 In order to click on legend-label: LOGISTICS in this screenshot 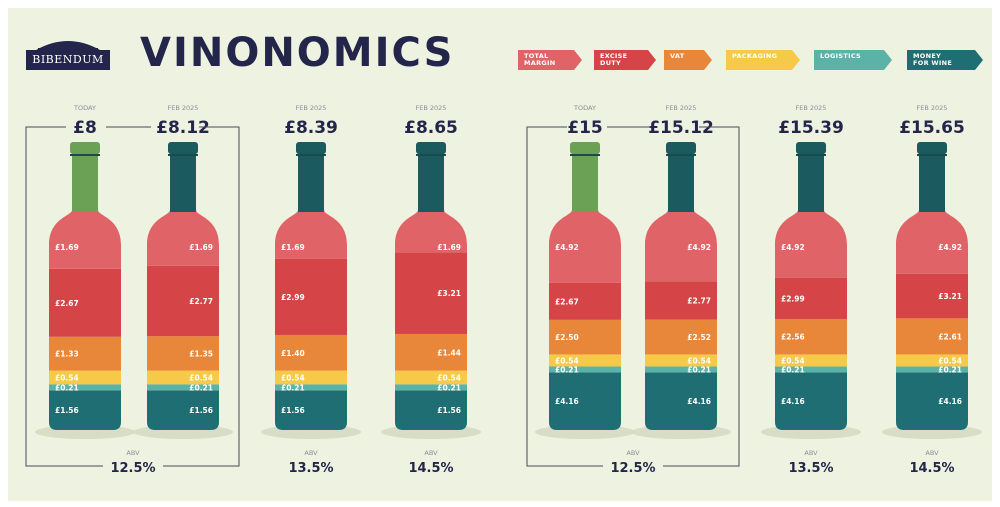, I will do `click(840, 56)`.